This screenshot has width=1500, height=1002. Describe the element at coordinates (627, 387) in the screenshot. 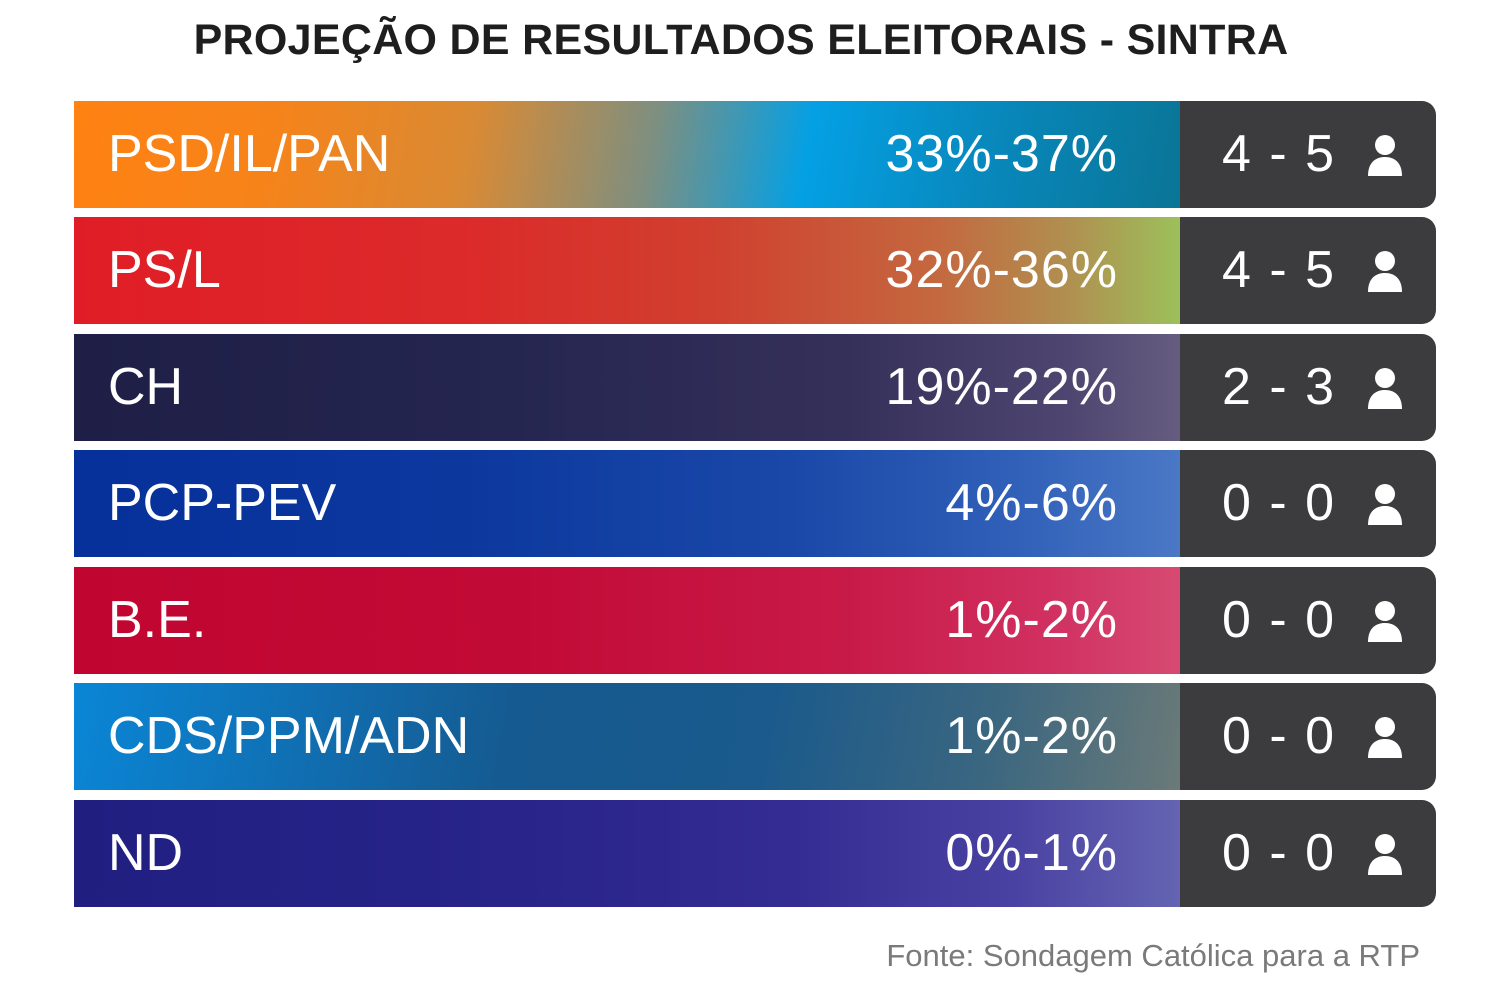

I see `party-bar: CH 19%-22%` at that location.